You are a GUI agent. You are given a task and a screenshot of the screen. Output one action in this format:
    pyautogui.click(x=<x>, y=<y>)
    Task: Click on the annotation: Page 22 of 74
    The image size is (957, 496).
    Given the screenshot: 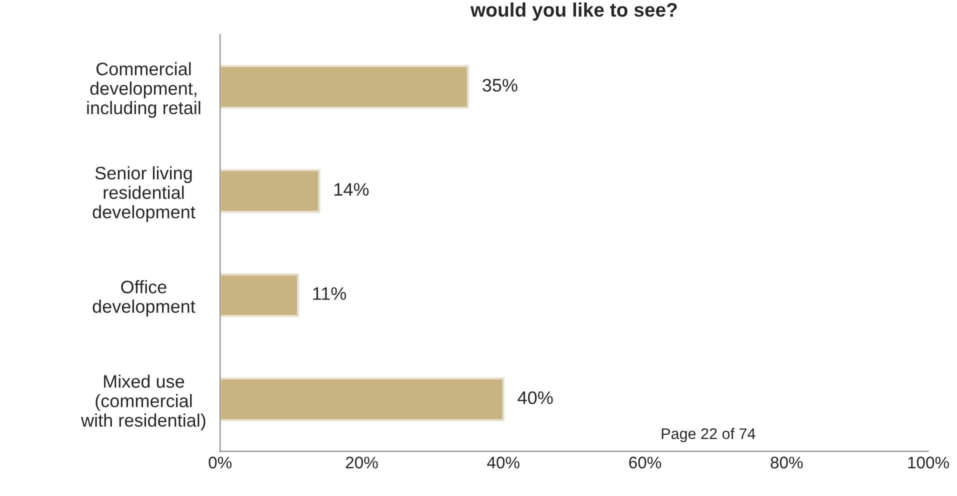 What is the action you would take?
    pyautogui.click(x=709, y=435)
    